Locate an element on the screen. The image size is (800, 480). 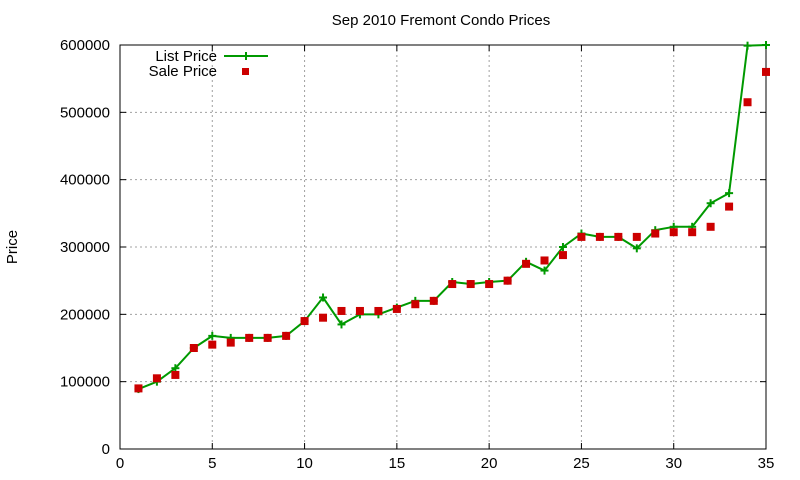
x-tick-label: 20 is located at coordinates (489, 463).